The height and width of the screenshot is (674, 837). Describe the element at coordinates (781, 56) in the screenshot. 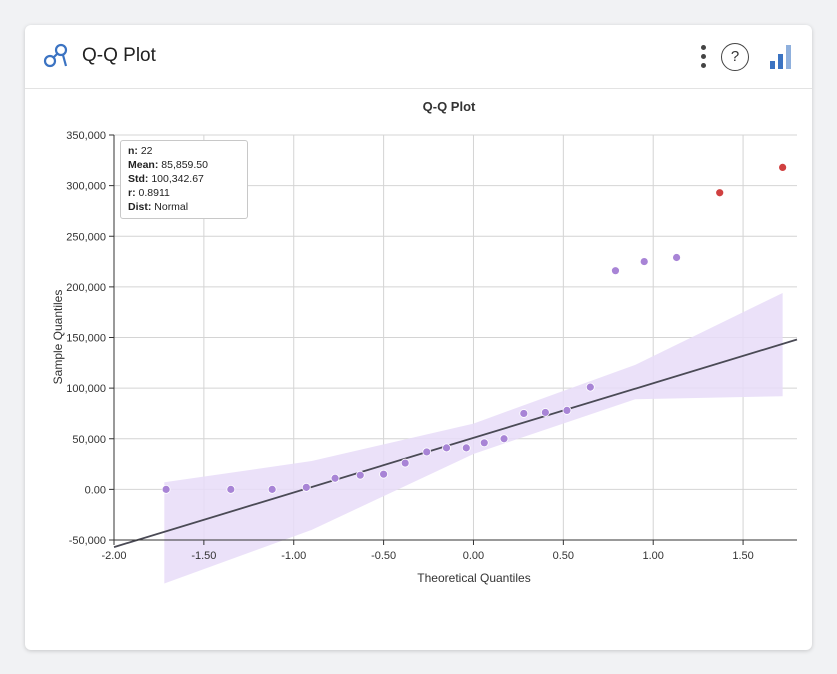

I see `bar-chart-icon` at that location.